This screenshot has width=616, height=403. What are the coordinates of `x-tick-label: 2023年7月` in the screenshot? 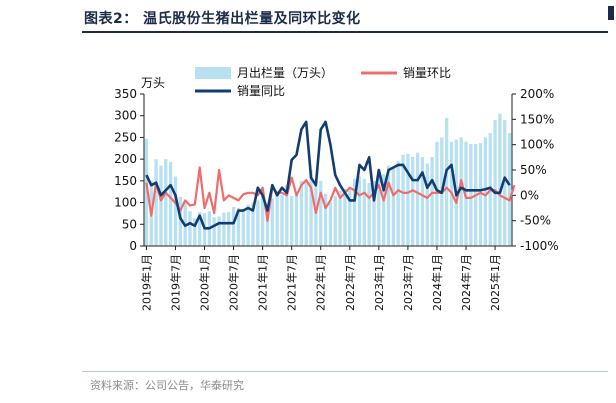 It's located at (408, 282).